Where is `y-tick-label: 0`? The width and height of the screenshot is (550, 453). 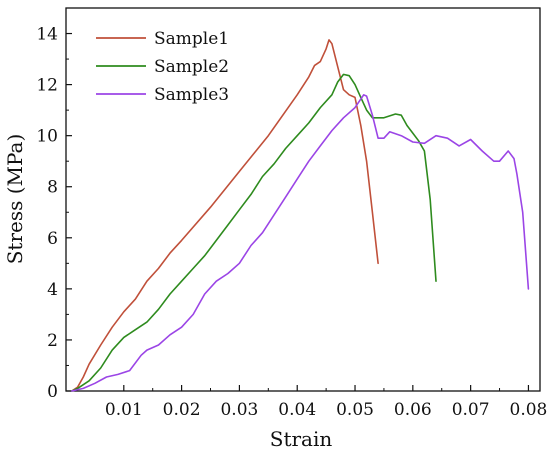
y-tick-label: 0 is located at coordinates (52, 392).